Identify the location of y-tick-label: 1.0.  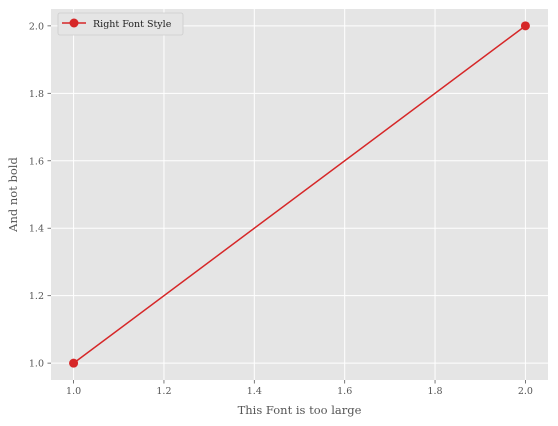
(36, 364).